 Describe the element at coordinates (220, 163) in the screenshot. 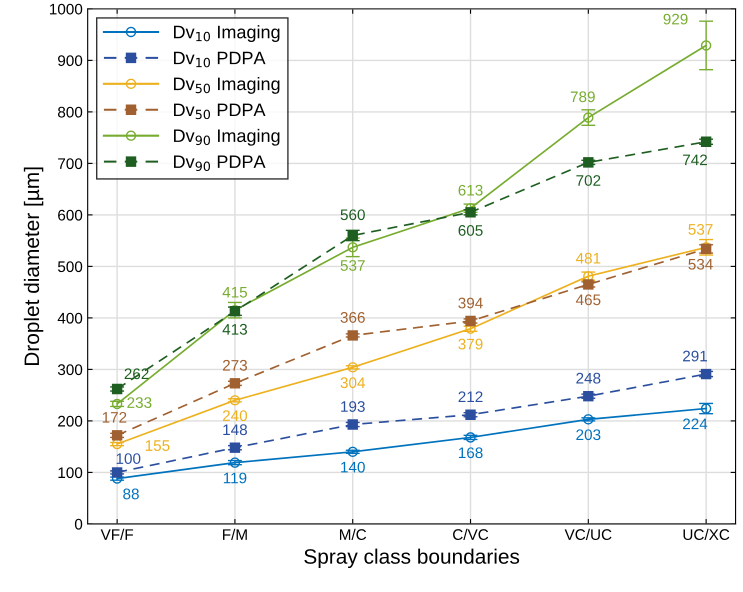

I see `legend-label: Dv$_{90}$ PDPA` at that location.